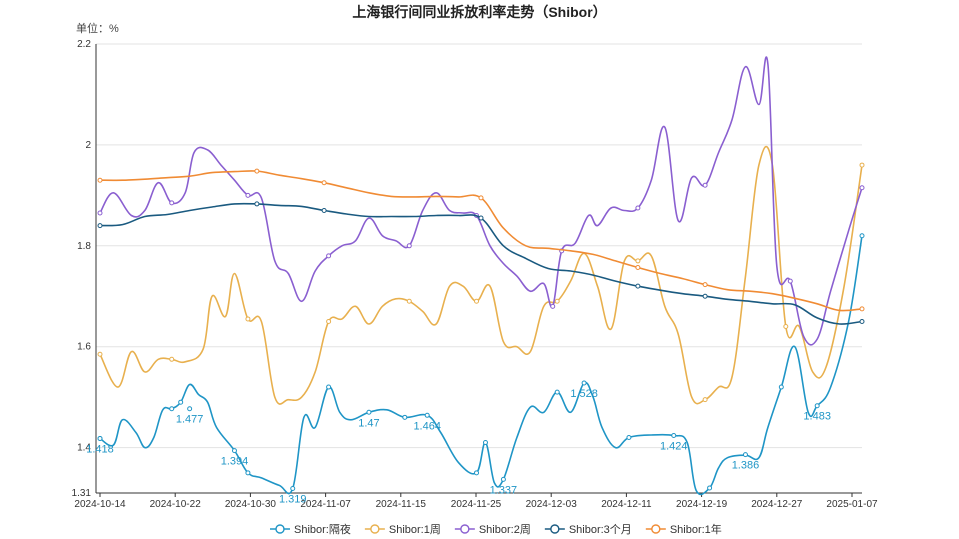 The width and height of the screenshot is (959, 539). What do you see at coordinates (626, 504) in the screenshot?
I see `x-tick-label: 2024-12-11` at bounding box center [626, 504].